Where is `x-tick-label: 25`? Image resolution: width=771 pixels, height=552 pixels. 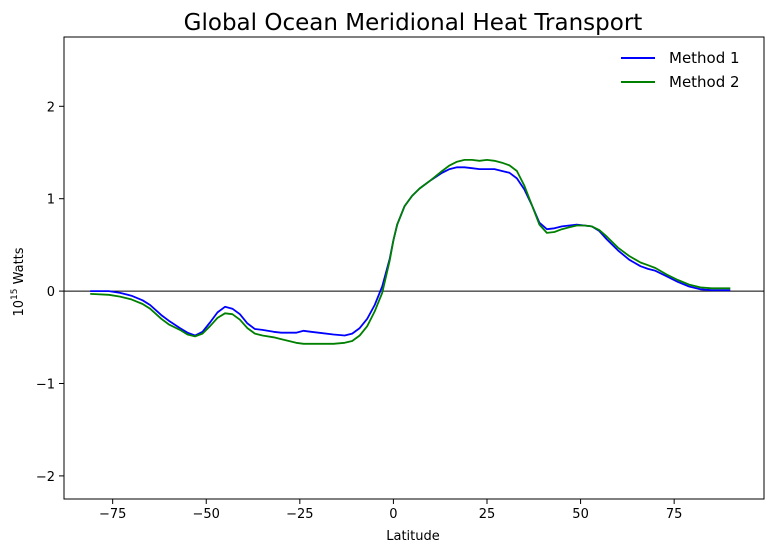 x-tick-label: 25 is located at coordinates (487, 514).